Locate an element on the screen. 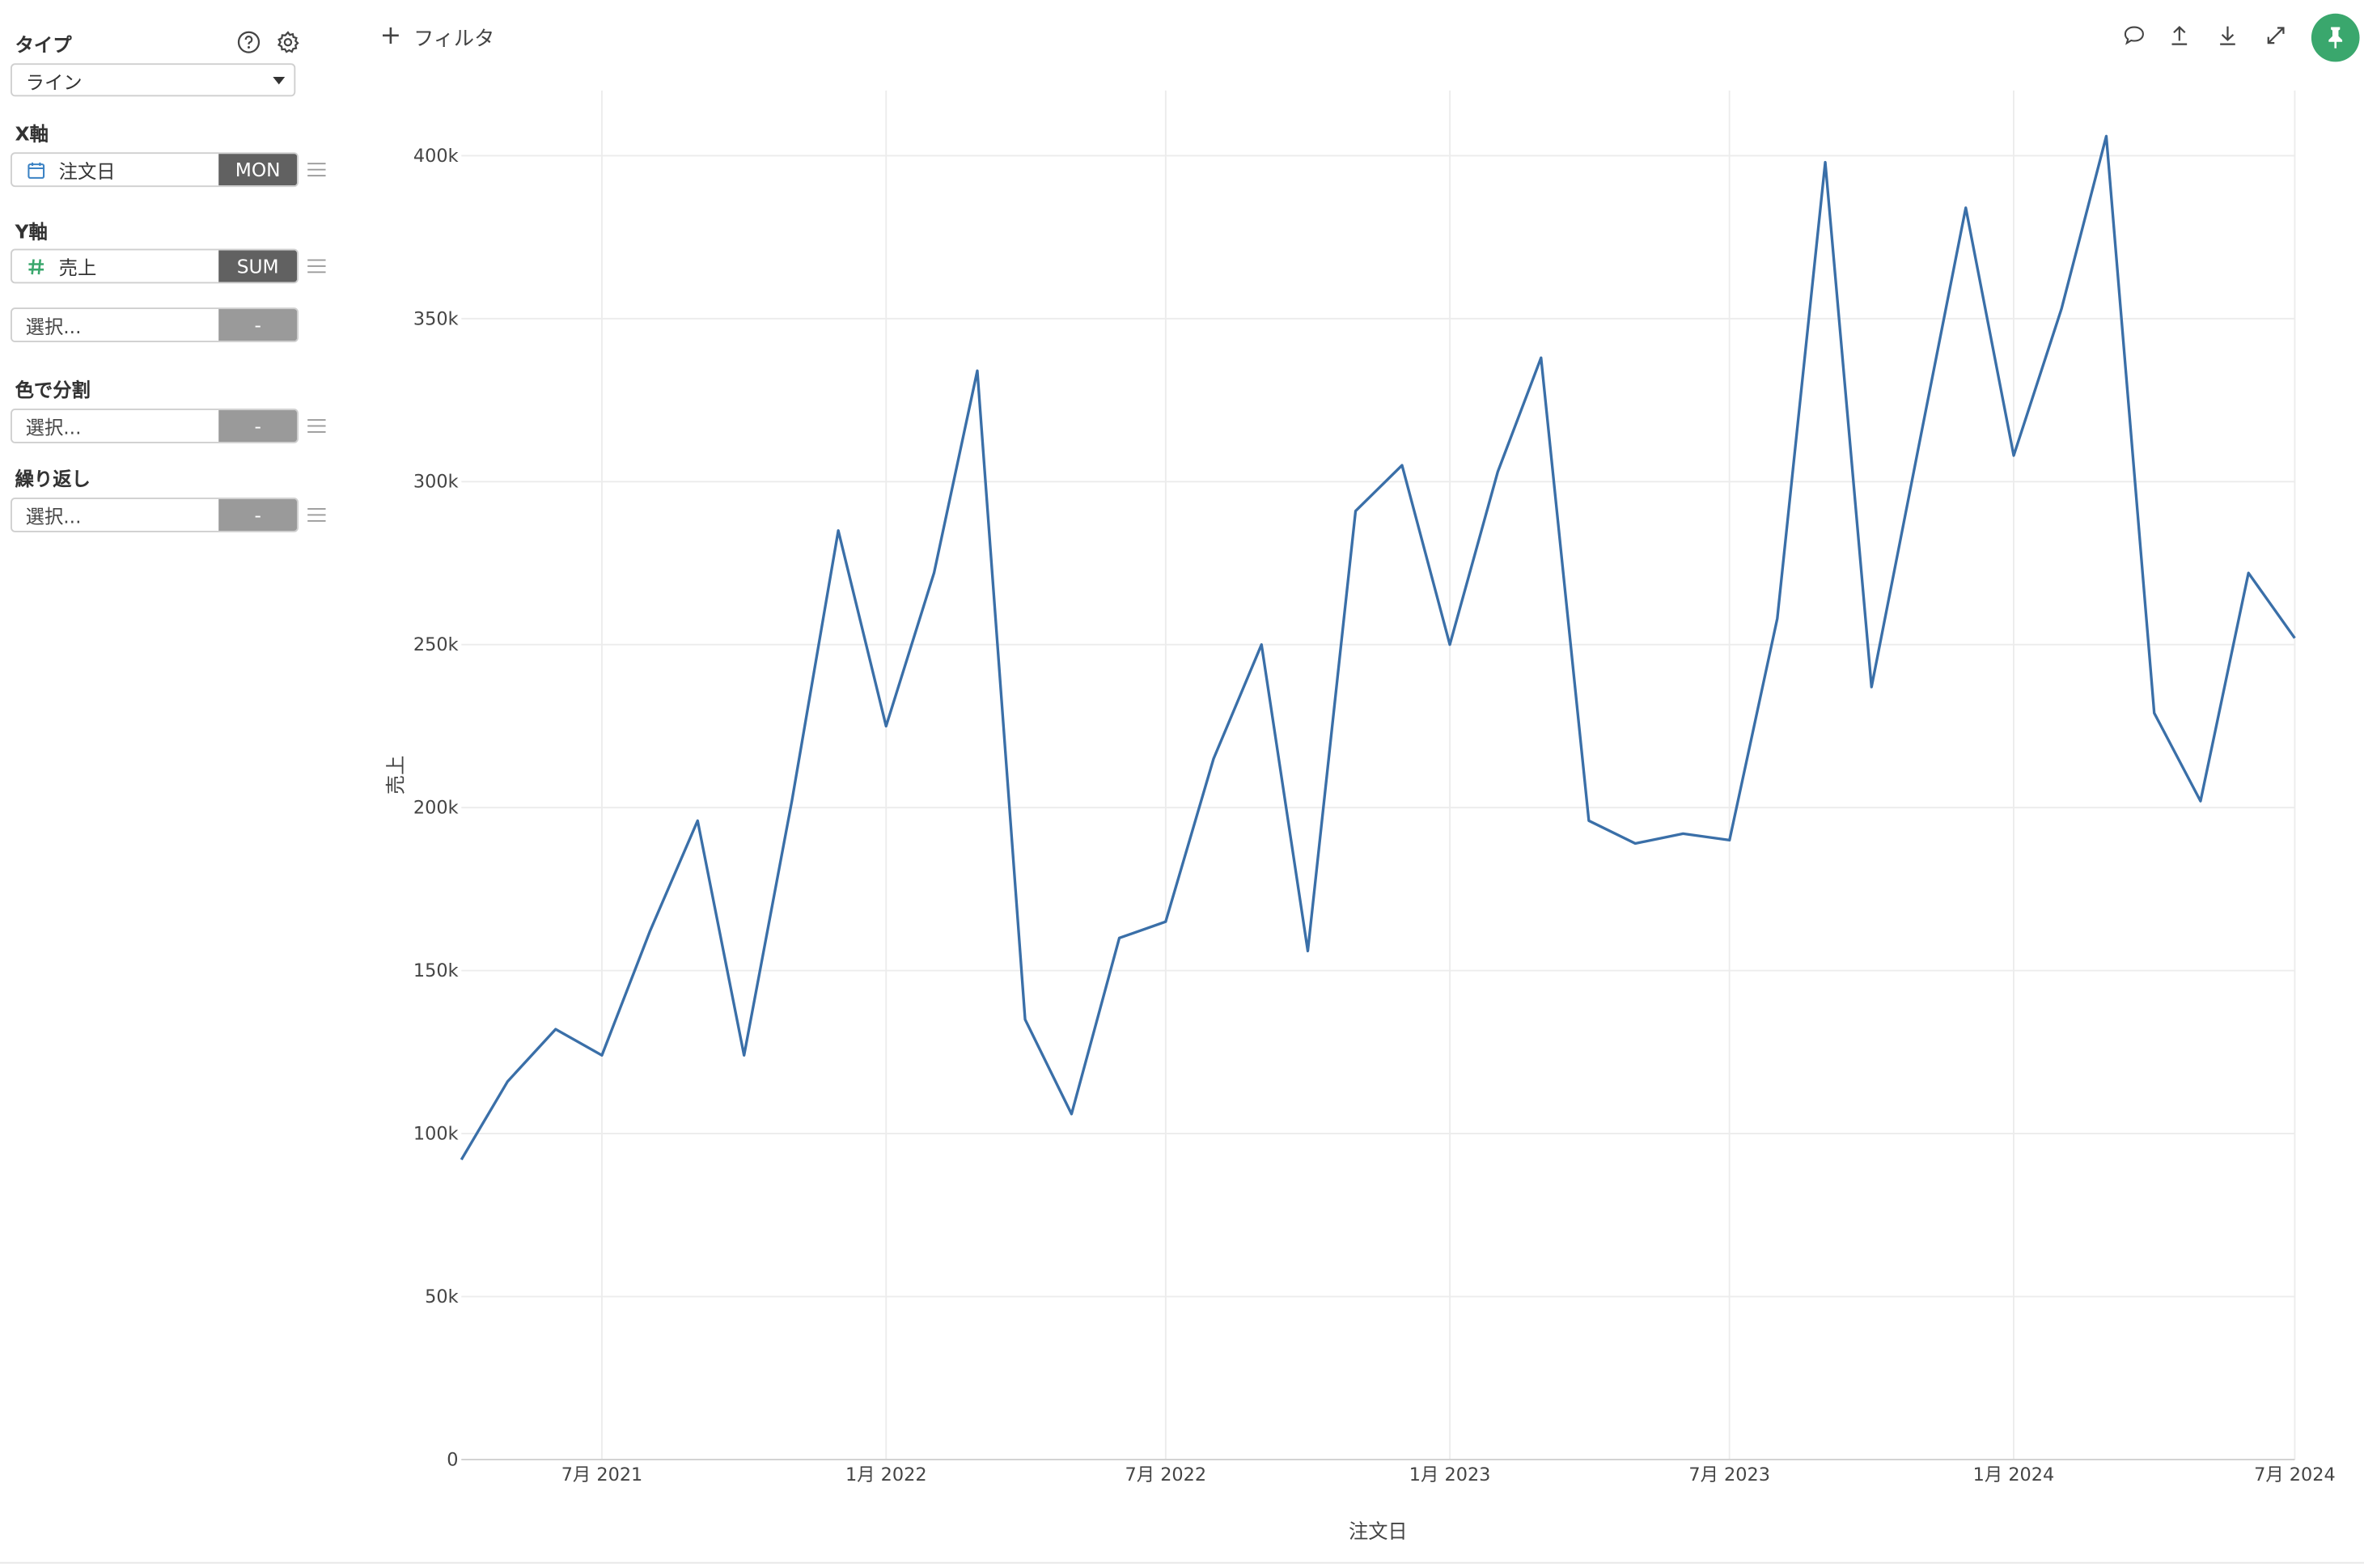 The image size is (2364, 1568). x-tick-label: 1月 2024 is located at coordinates (2014, 1475).